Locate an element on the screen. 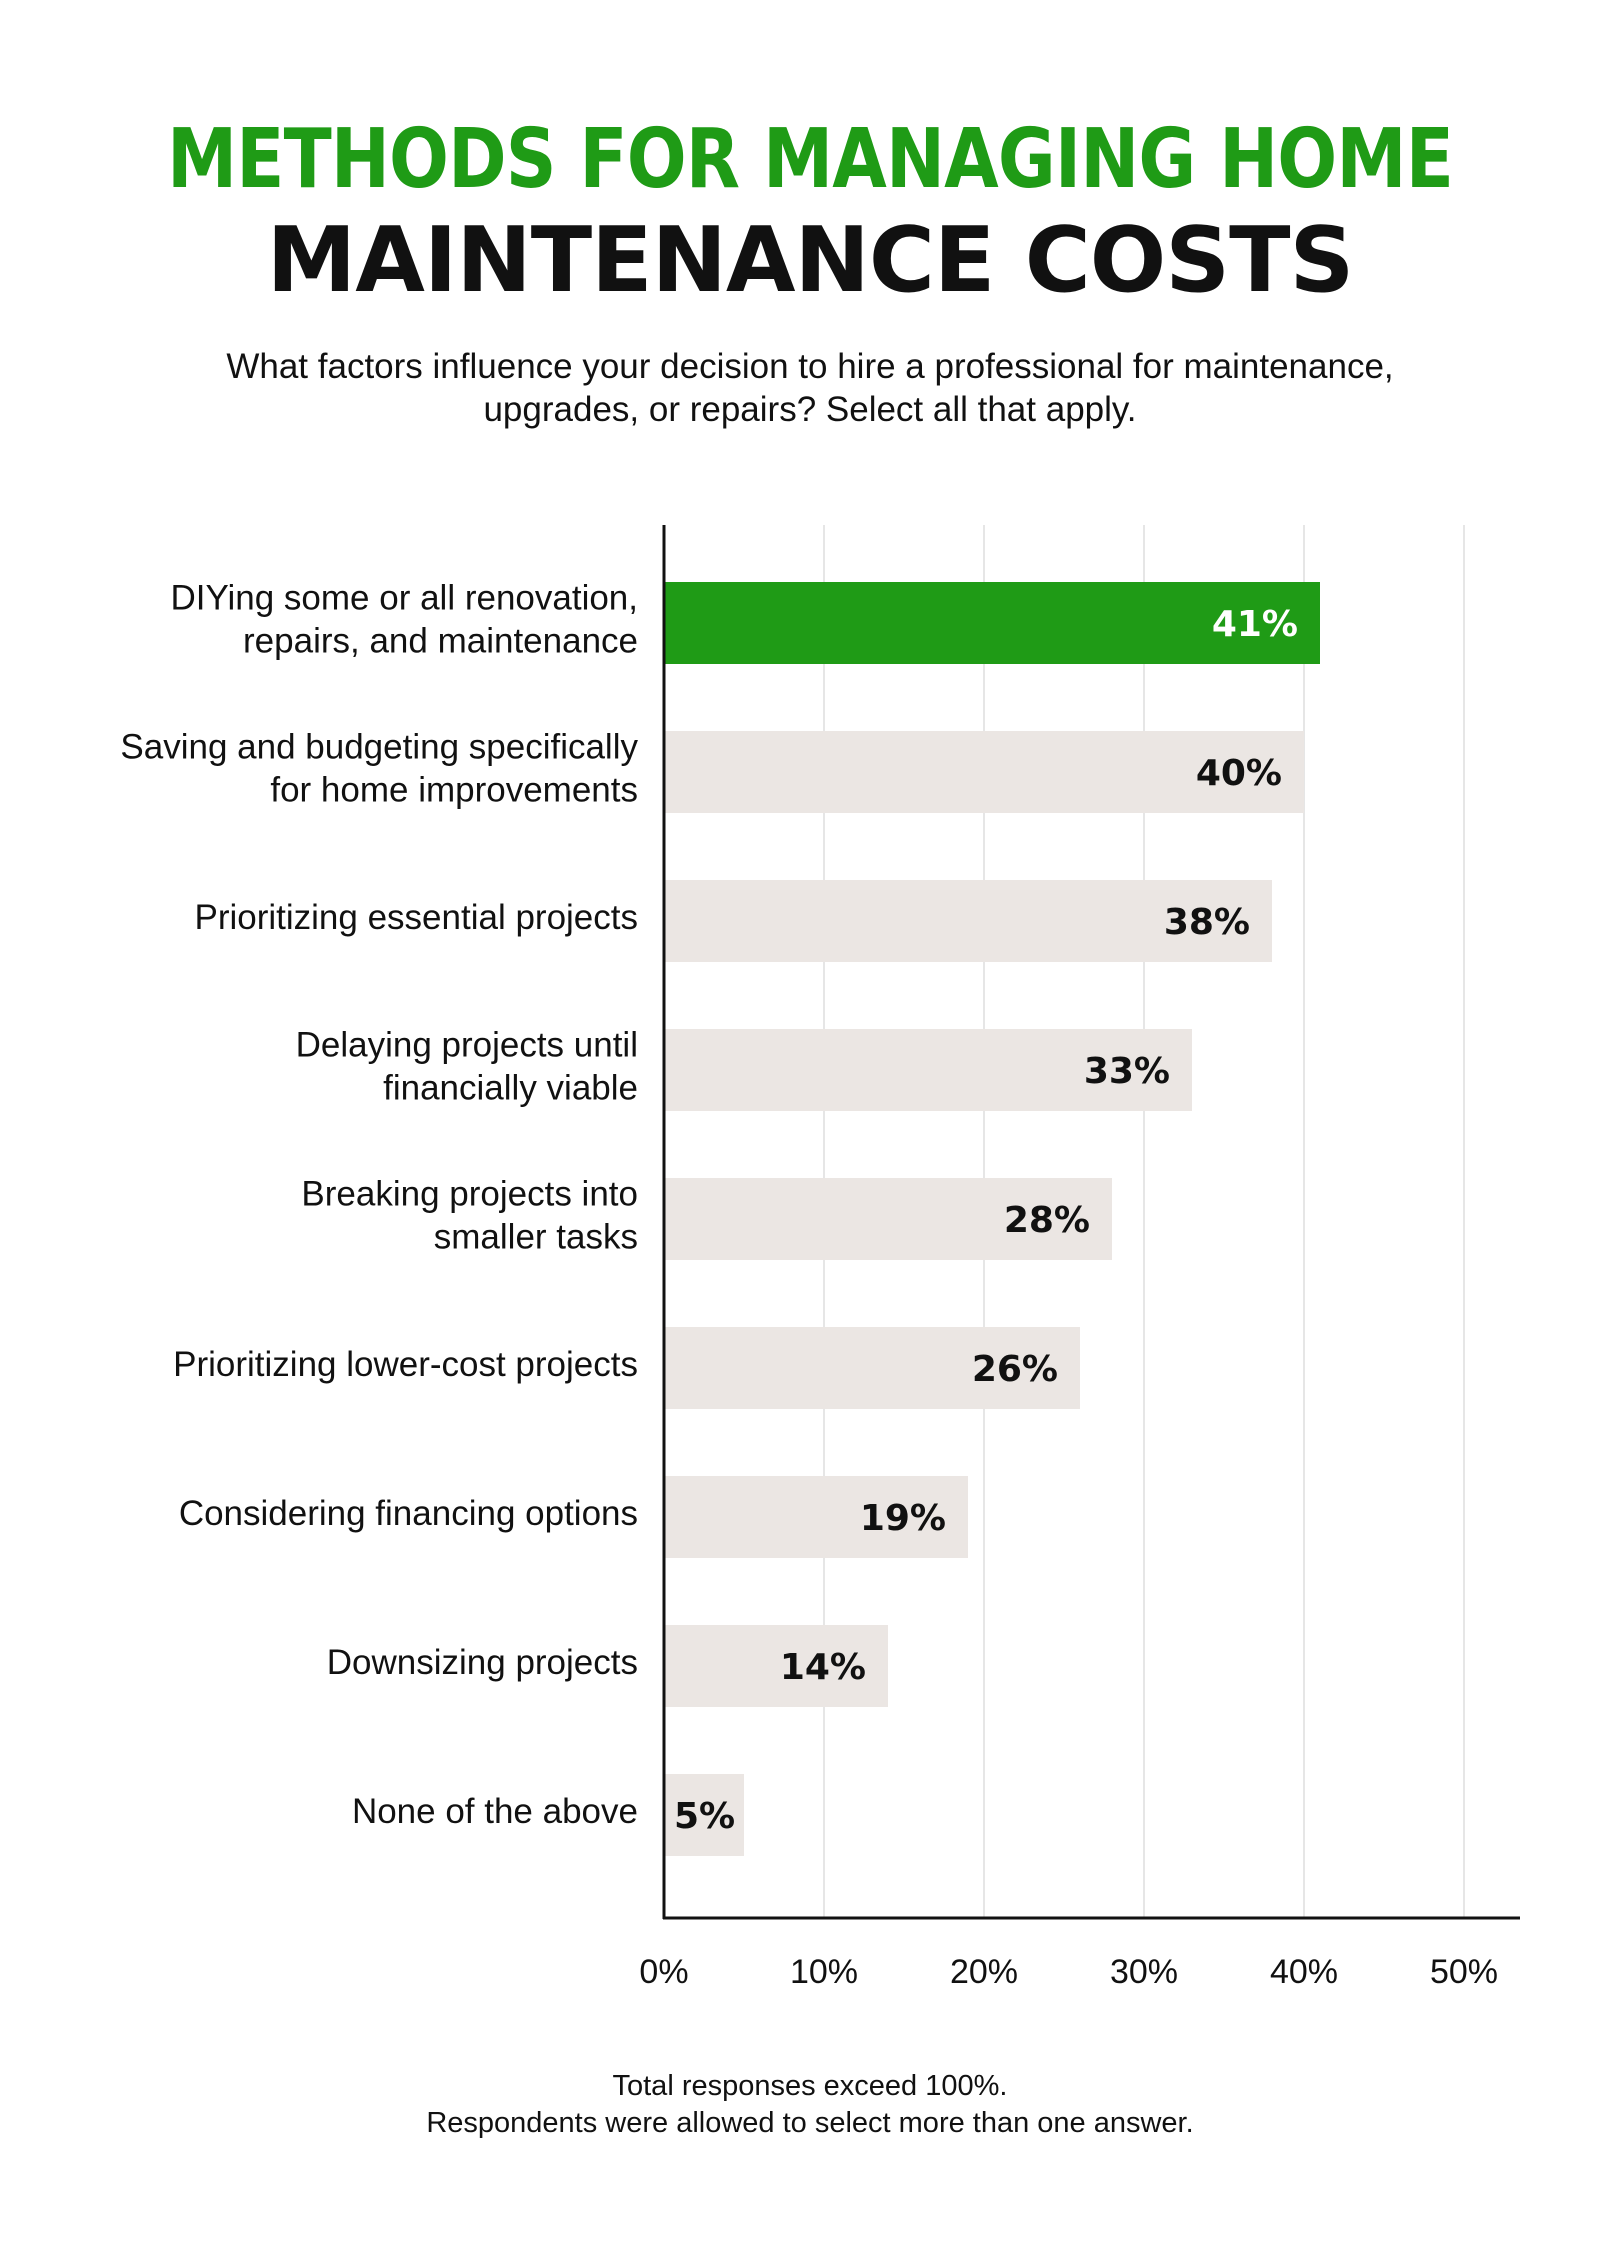  category-label-7-line-1: Considering financing options is located at coordinates (408, 1513).